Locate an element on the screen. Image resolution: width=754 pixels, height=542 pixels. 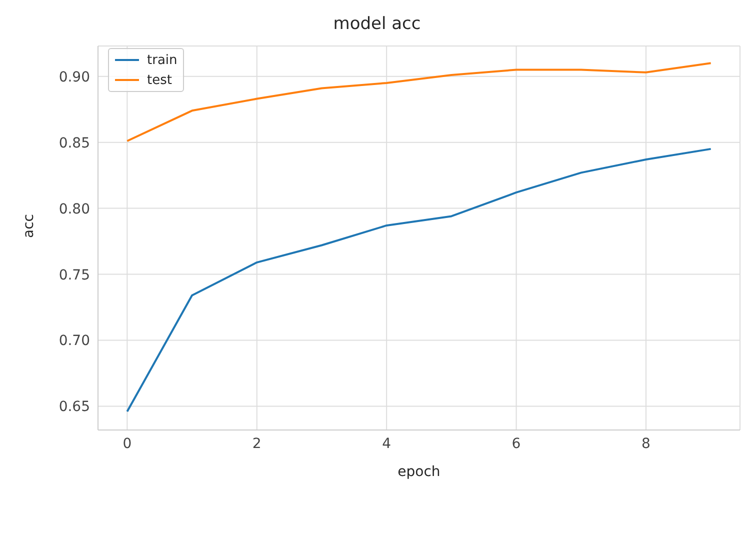
y-axis-title: acc is located at coordinates (28, 226).